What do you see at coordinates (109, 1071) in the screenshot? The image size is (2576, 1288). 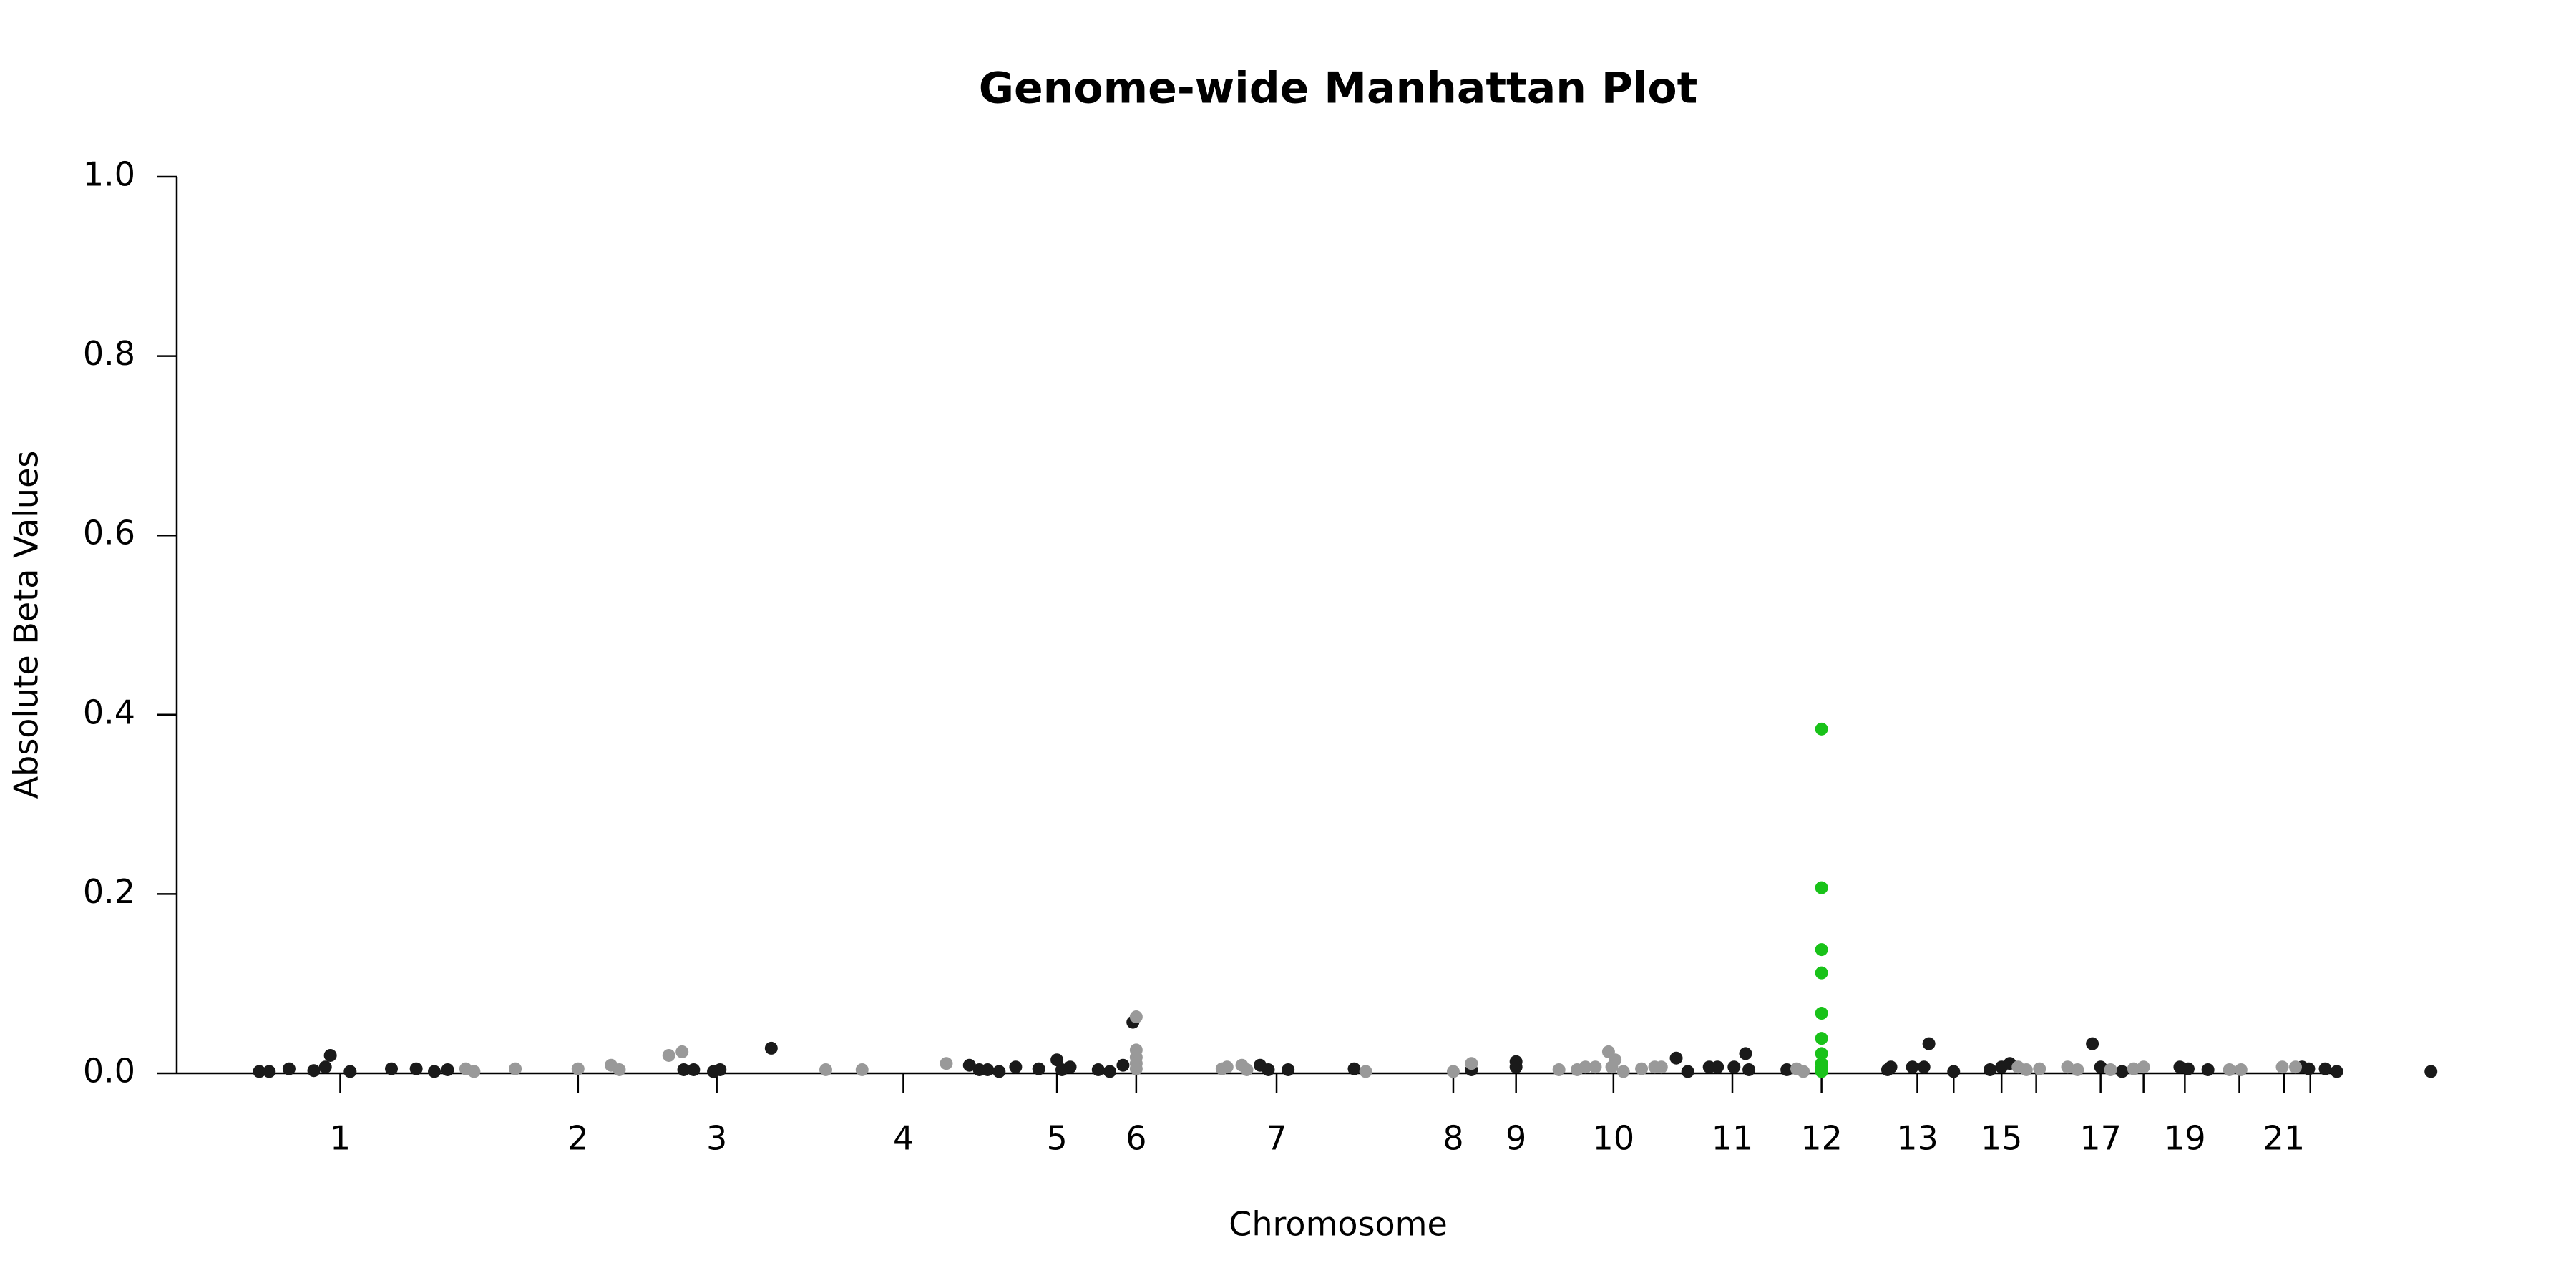 I see `y-tick-label: 0.0` at bounding box center [109, 1071].